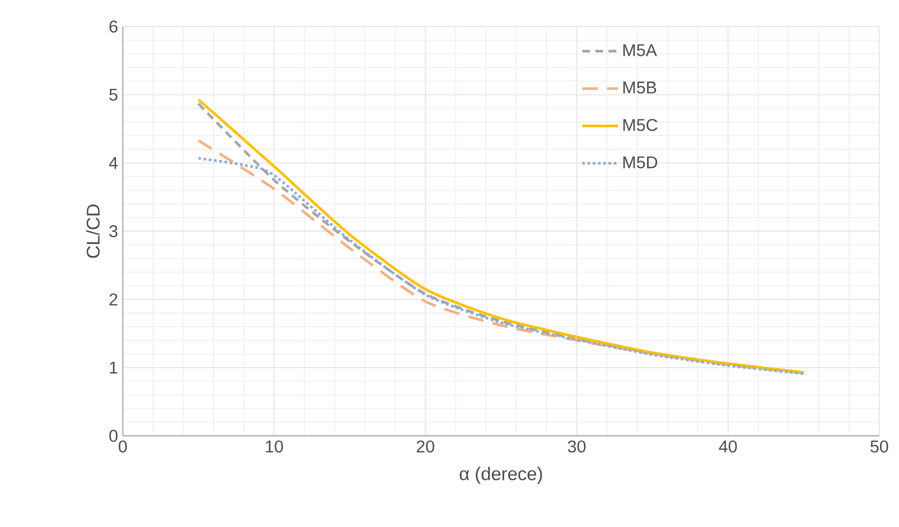 This screenshot has width=899, height=527. What do you see at coordinates (425, 446) in the screenshot?
I see `x-tick-label: 20` at bounding box center [425, 446].